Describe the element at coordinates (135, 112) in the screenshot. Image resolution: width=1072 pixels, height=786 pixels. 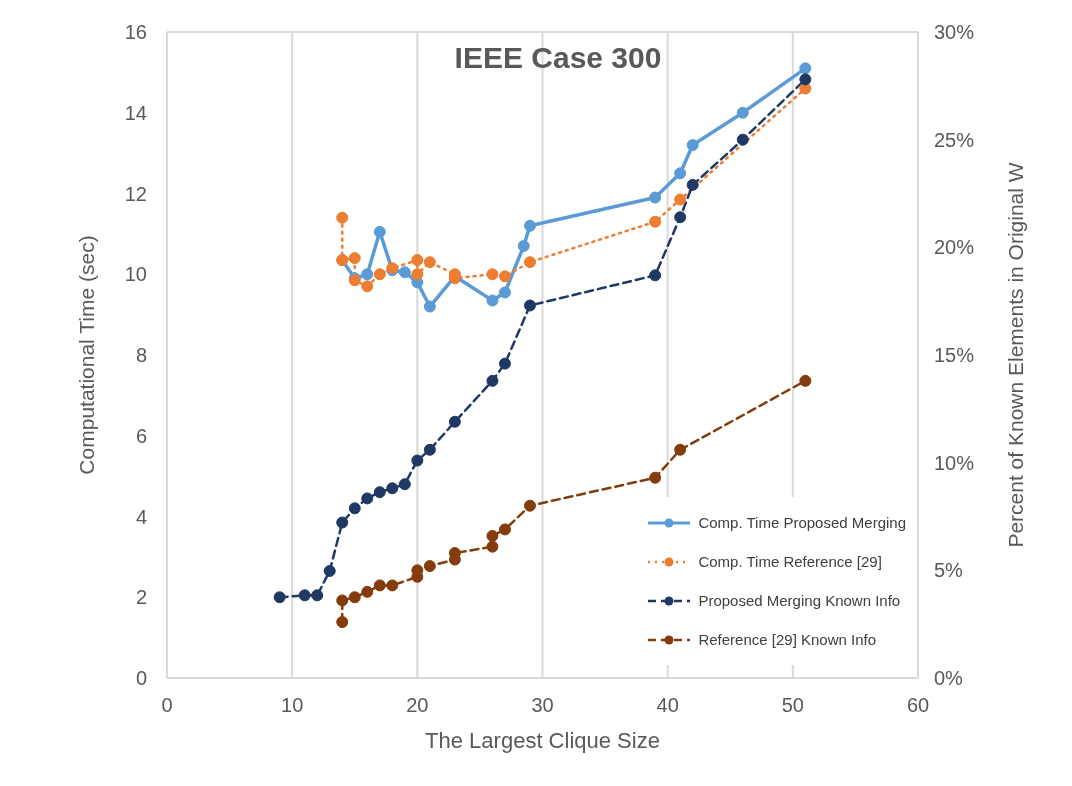
I see `y-tick-label: 14` at that location.